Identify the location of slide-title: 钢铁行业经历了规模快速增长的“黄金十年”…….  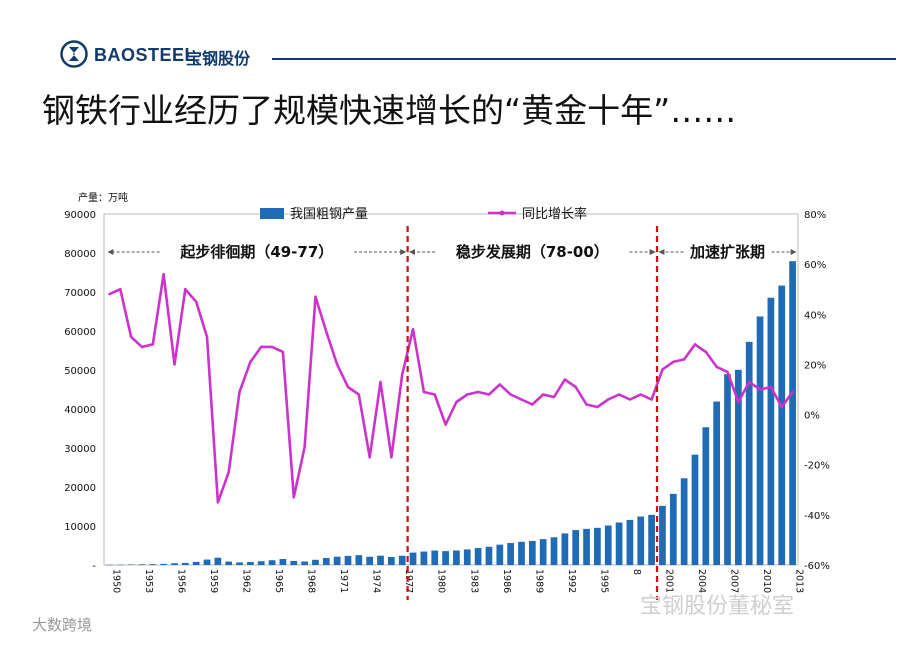
(389, 110).